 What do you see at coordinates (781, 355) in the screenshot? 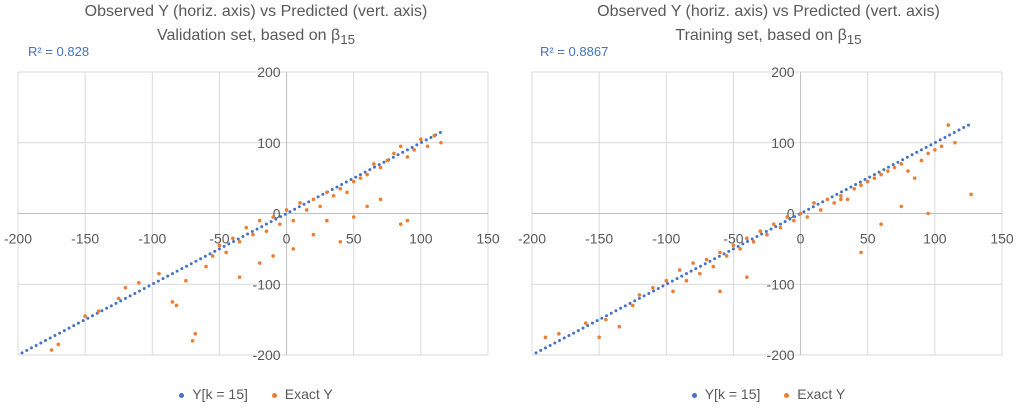
I see `y-tick-label: -200` at bounding box center [781, 355].